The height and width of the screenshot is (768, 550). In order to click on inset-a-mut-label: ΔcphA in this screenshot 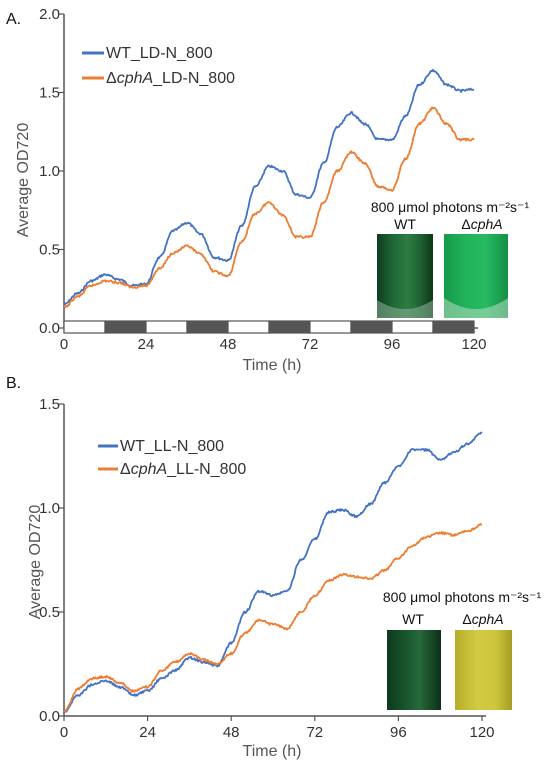, I will do `click(481, 224)`.